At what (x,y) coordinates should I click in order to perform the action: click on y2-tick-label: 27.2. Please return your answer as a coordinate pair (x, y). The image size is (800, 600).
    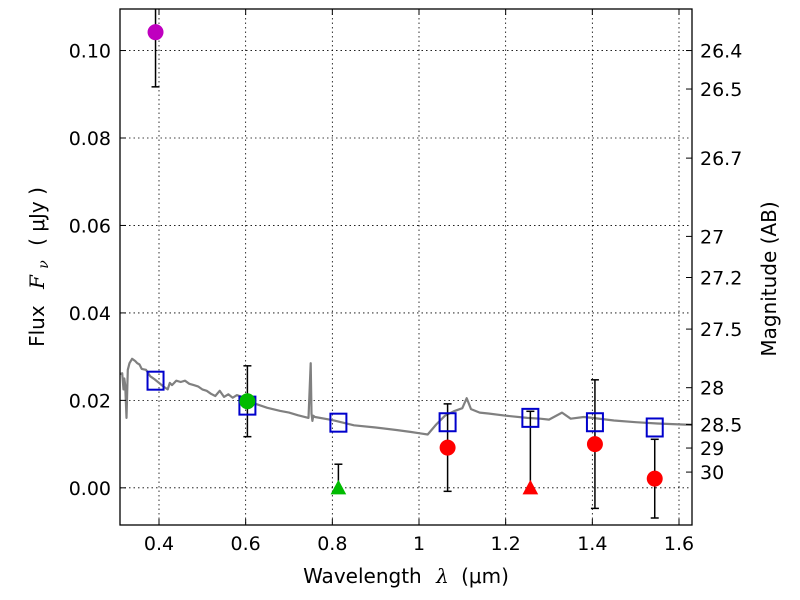
    Looking at the image, I should click on (721, 278).